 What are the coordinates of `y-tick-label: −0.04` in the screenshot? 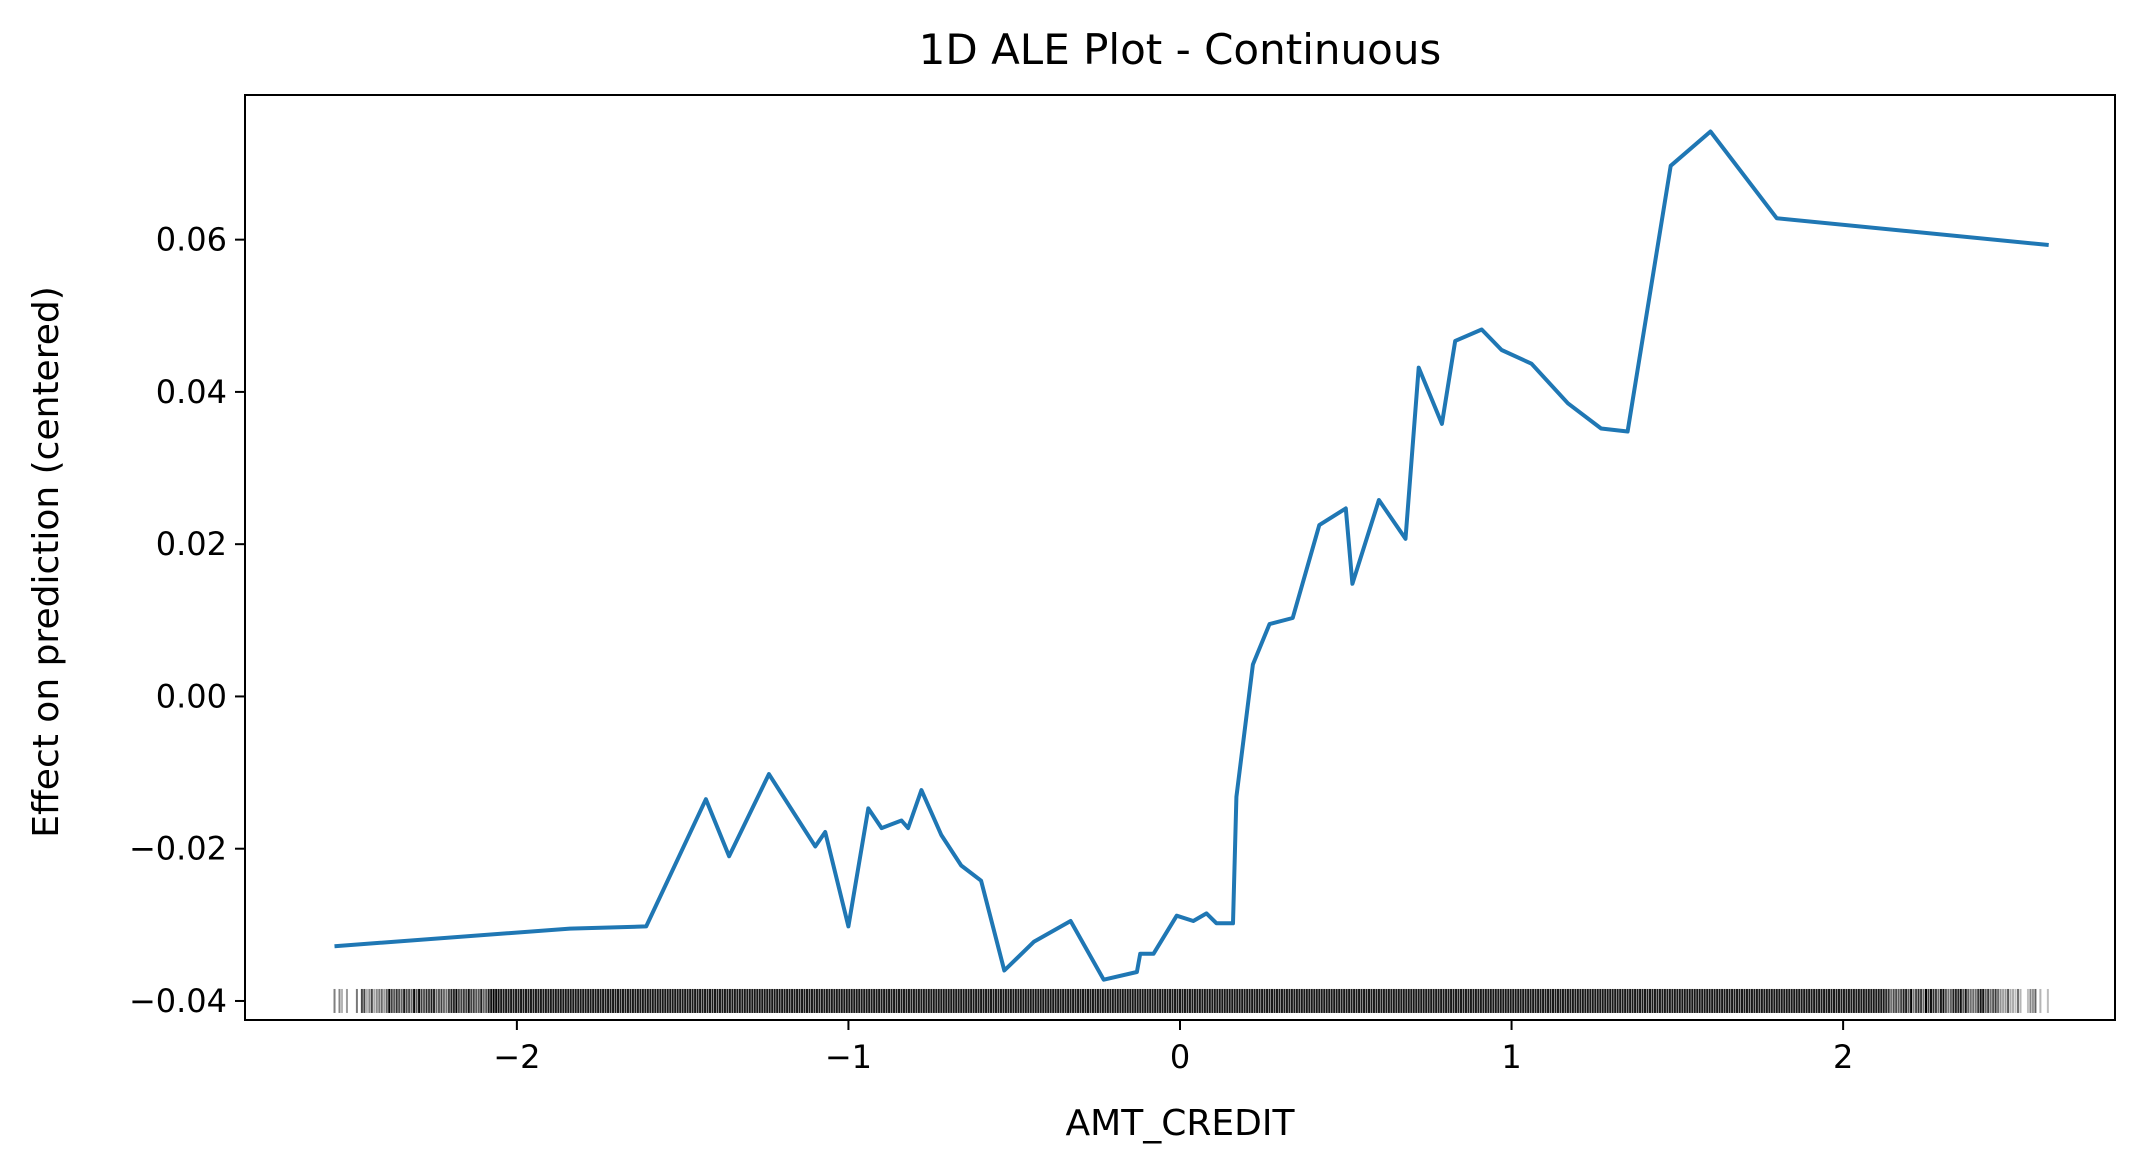 It's located at (178, 1001).